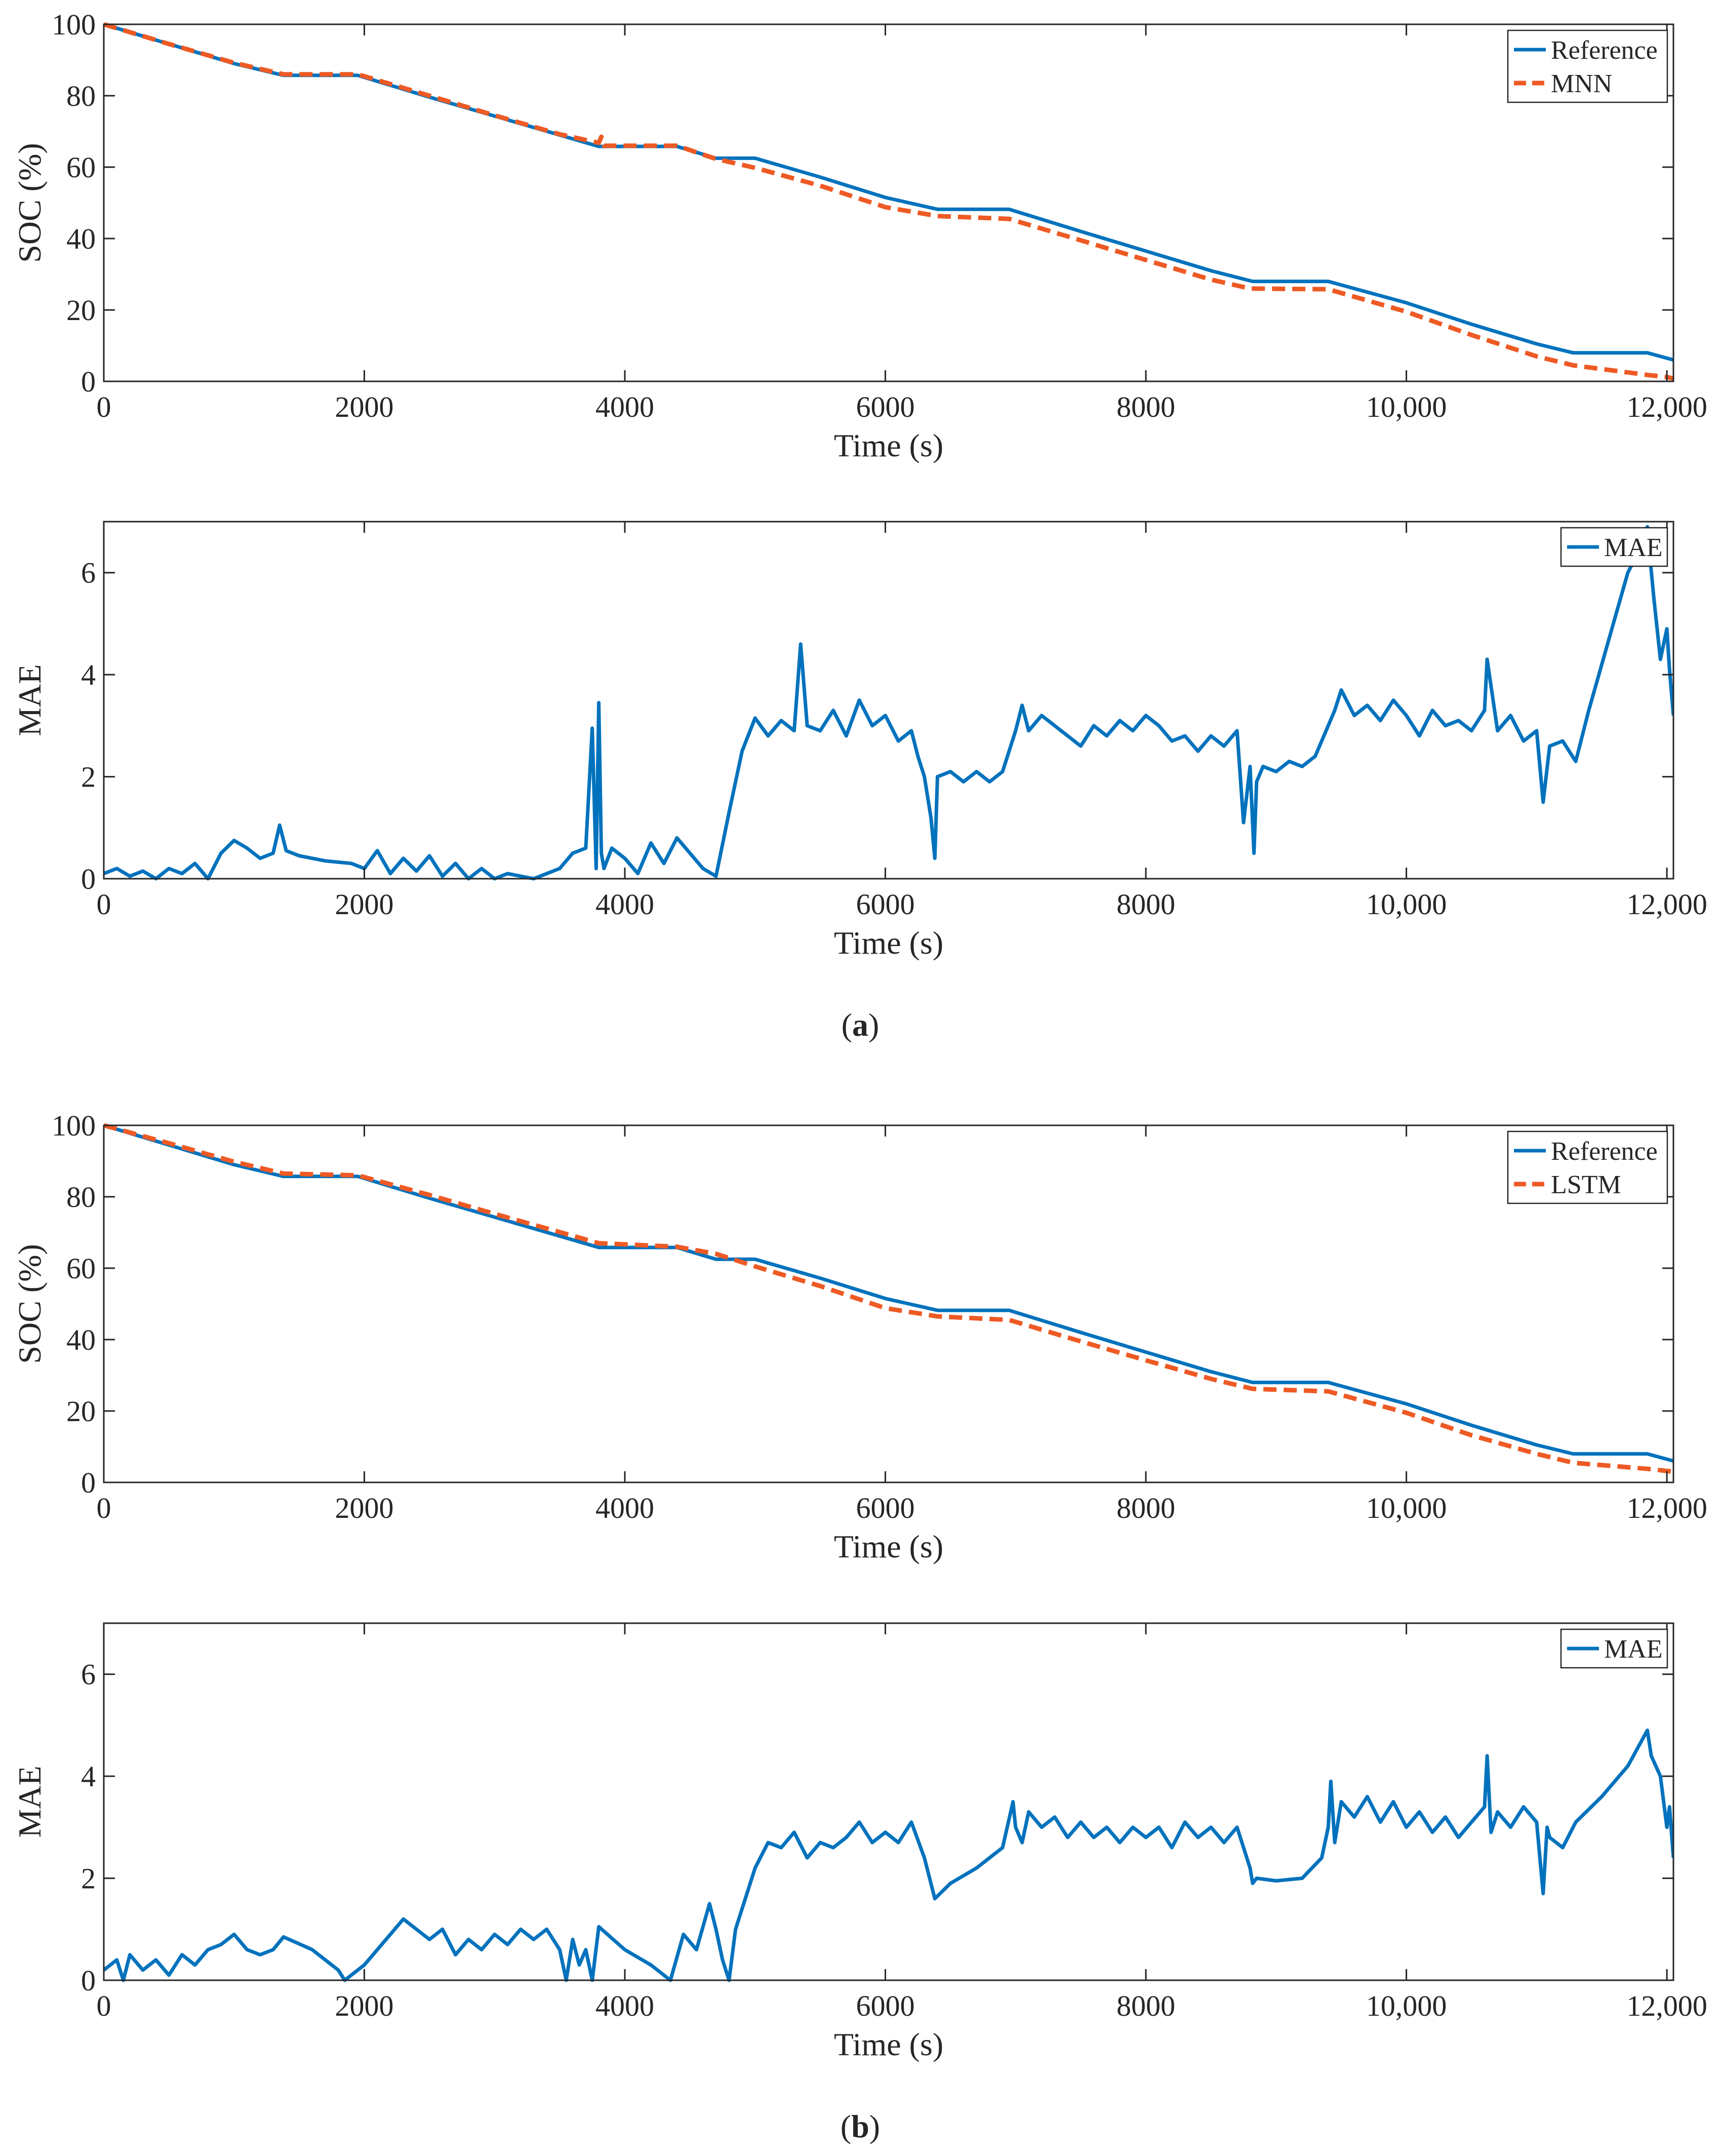  What do you see at coordinates (1586, 1184) in the screenshot?
I see `legend-label-lstm: LSTM` at bounding box center [1586, 1184].